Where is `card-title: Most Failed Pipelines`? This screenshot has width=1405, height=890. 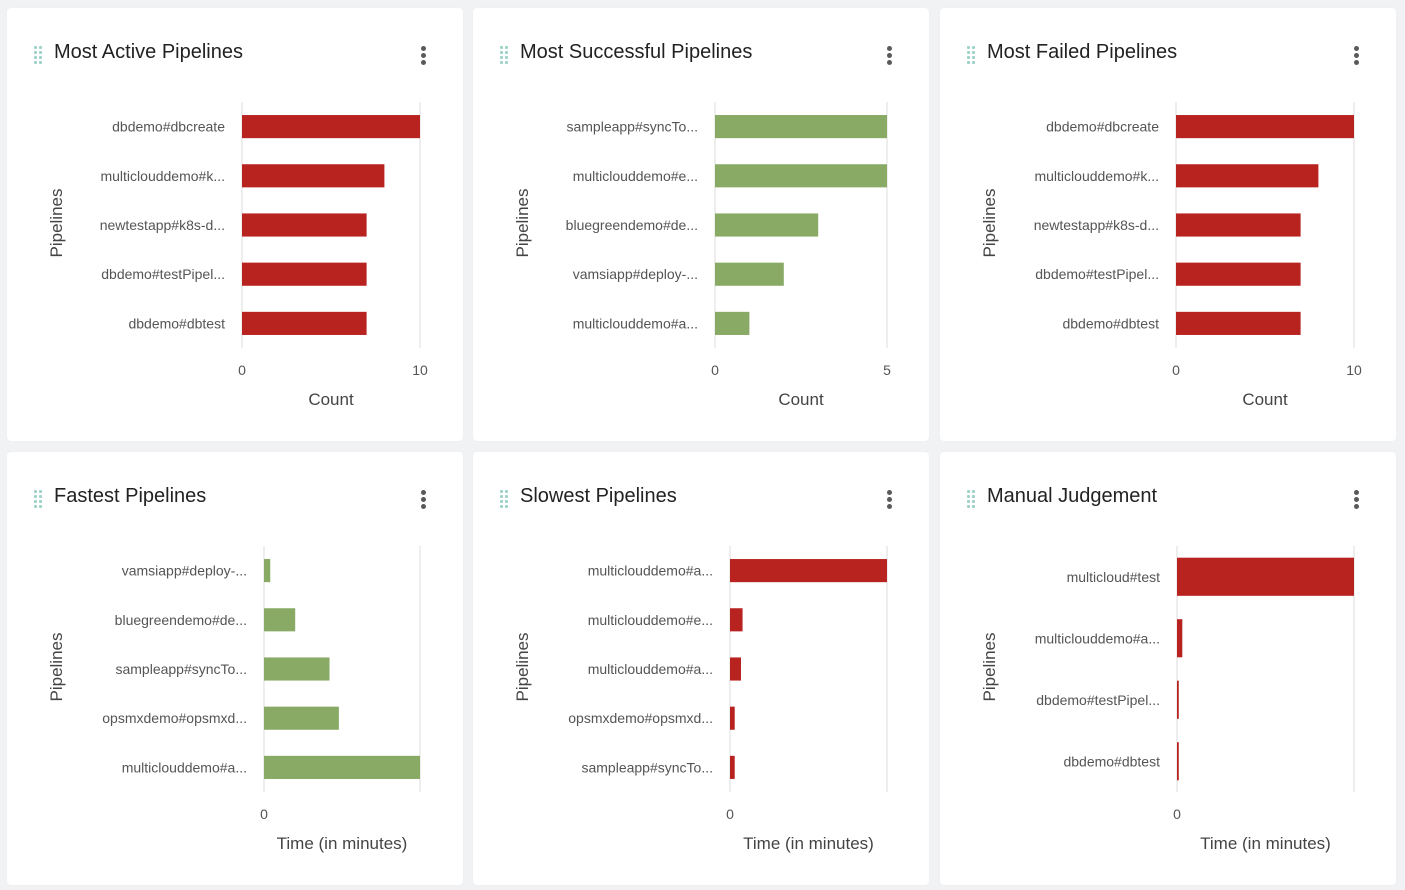
card-title: Most Failed Pipelines is located at coordinates (1082, 52).